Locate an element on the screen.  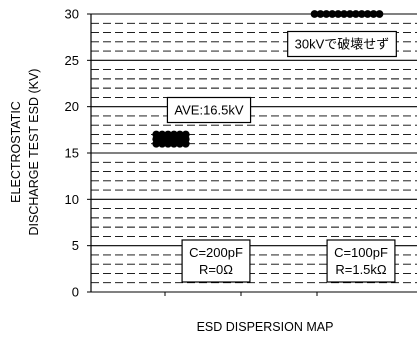
average-label-text: AVE:16.5kV is located at coordinates (208, 110).